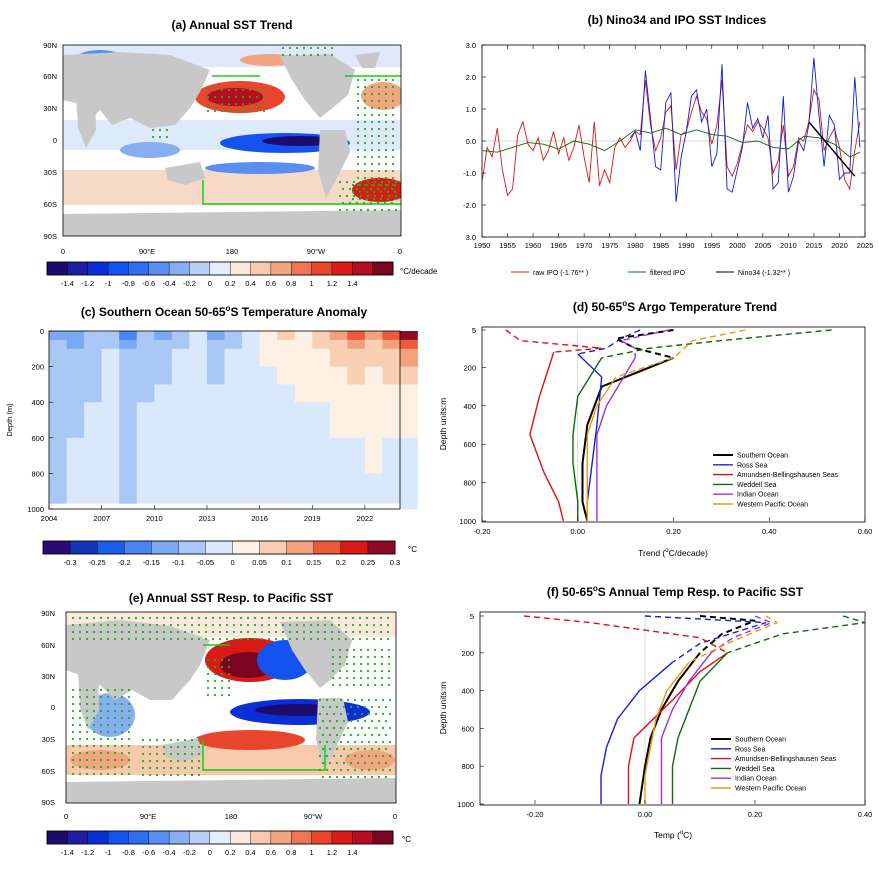 Image resolution: width=879 pixels, height=879 pixels. Describe the element at coordinates (55, 140) in the screenshot. I see `panel-a-lat-tick: 0` at that location.